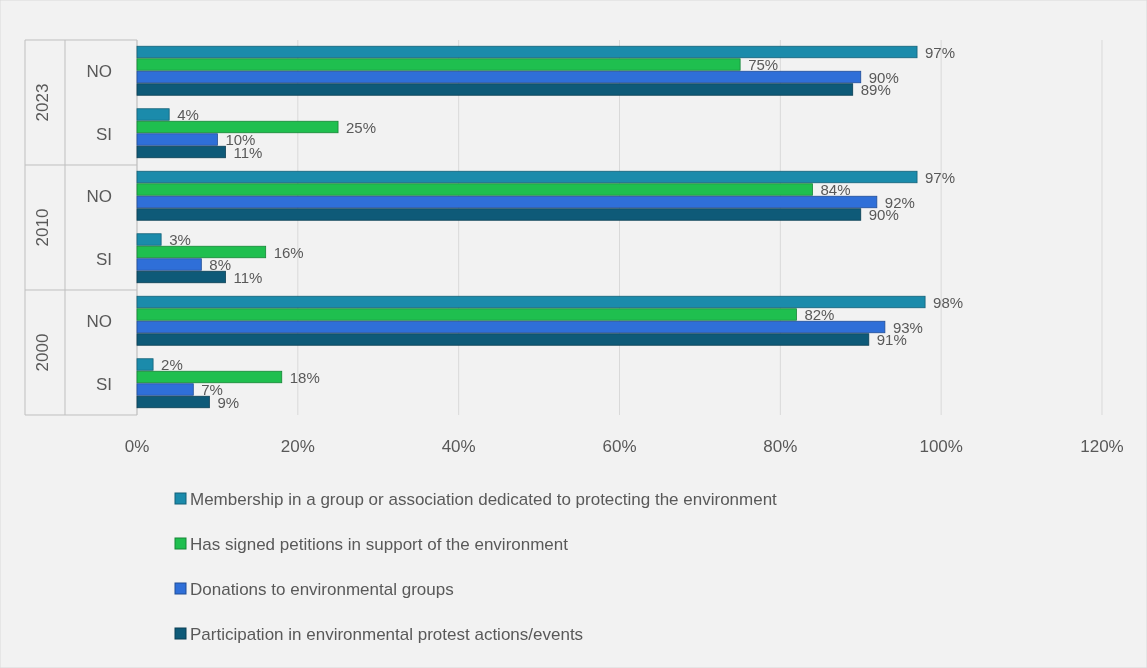  Describe the element at coordinates (387, 634) in the screenshot. I see `legend-label: Participation in environmental protest actions/events` at that location.